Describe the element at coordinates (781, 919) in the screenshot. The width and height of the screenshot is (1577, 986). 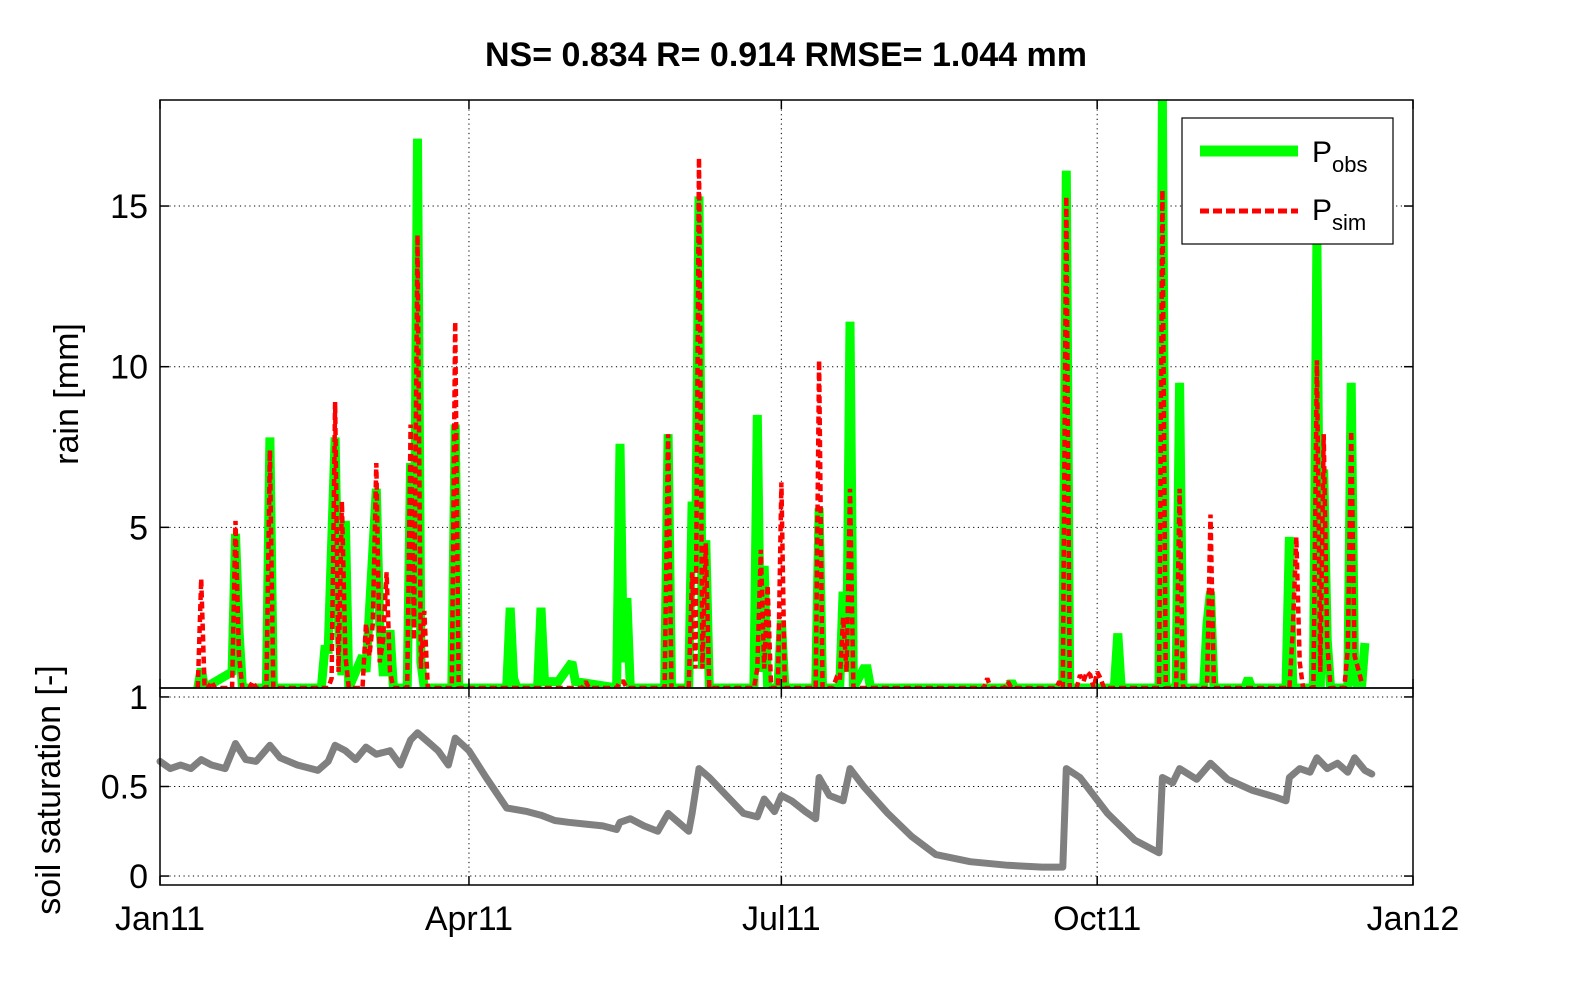
I see `x-tick-label: Jul11` at that location.